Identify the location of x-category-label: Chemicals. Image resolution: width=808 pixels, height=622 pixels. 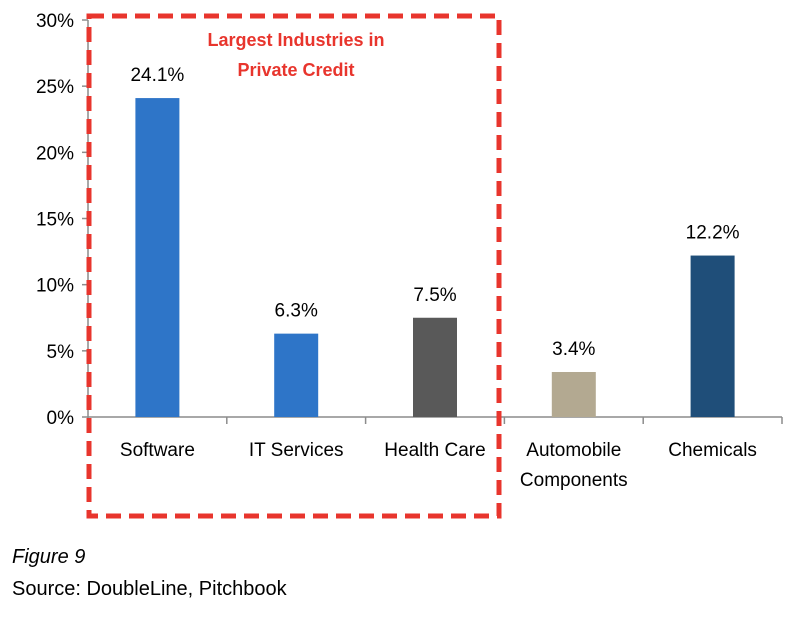
(712, 450).